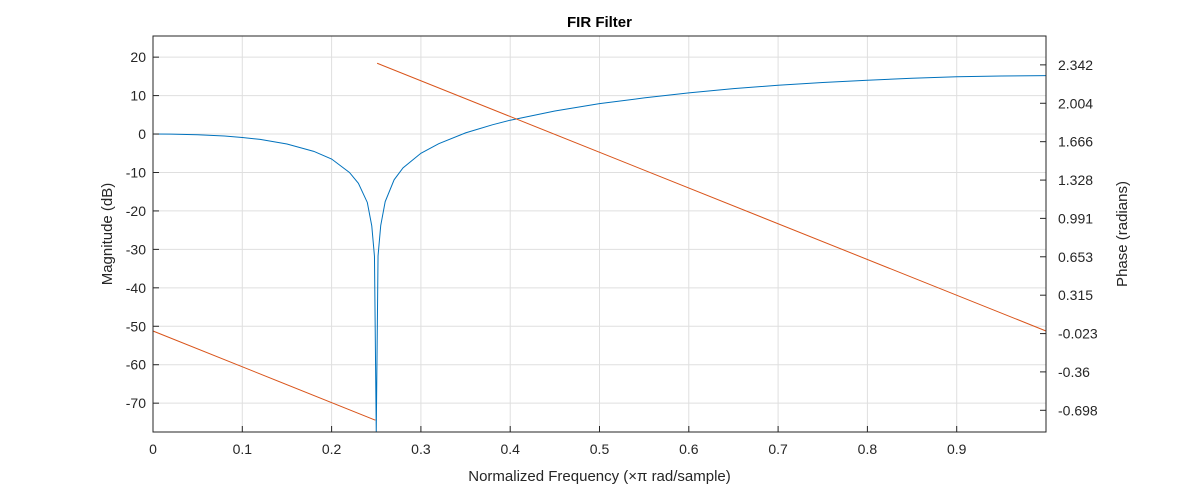 Image resolution: width=1182 pixels, height=486 pixels. Describe the element at coordinates (778, 449) in the screenshot. I see `x-tick-label: 0.7` at that location.